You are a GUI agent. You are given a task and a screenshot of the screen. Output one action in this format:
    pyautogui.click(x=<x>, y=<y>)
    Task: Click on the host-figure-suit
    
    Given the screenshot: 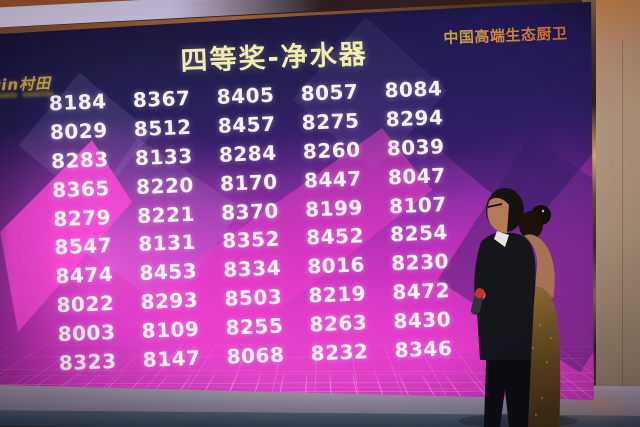 What is the action you would take?
    pyautogui.click(x=503, y=307)
    